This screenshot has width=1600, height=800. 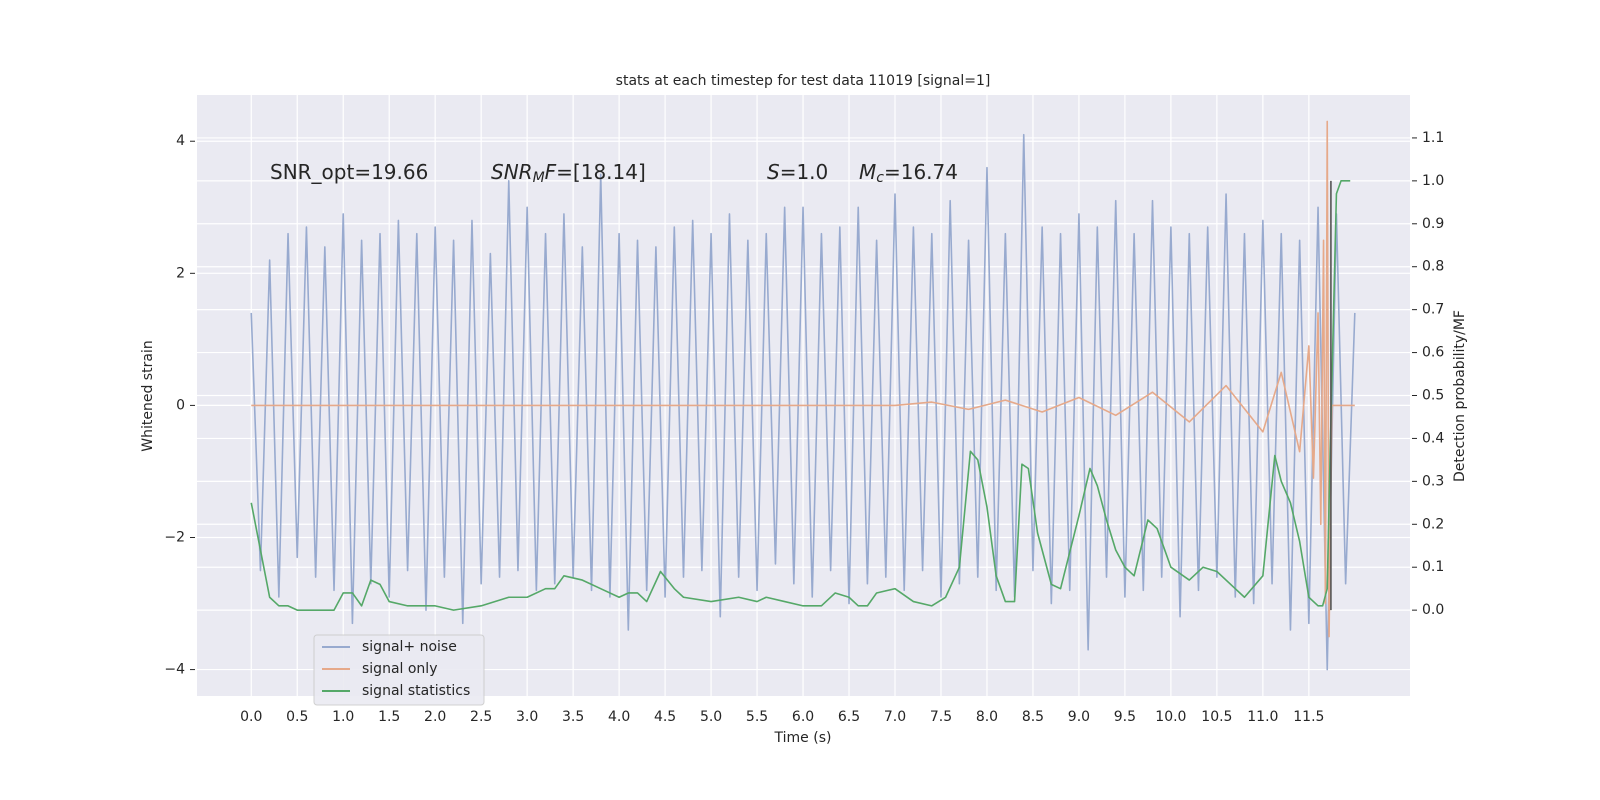 What do you see at coordinates (551, 172) in the screenshot?
I see `annotation-part: F` at bounding box center [551, 172].